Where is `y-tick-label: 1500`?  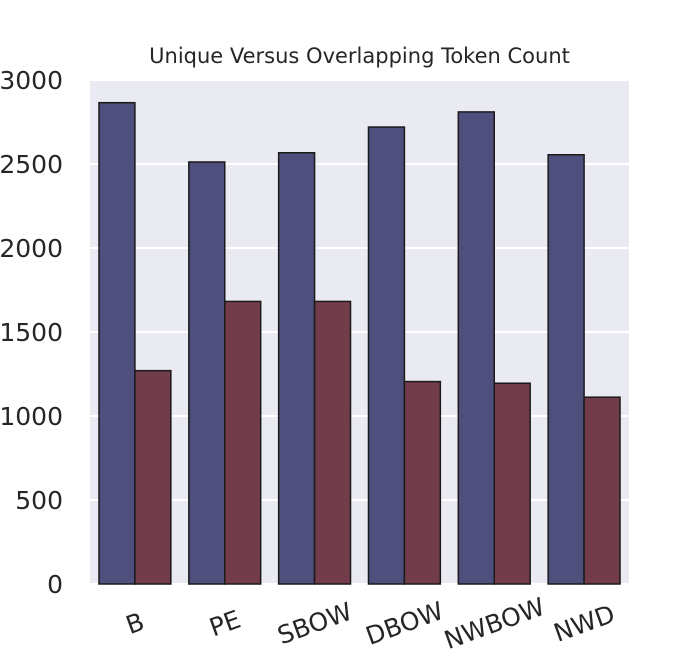
y-tick-label: 1500 is located at coordinates (31, 332).